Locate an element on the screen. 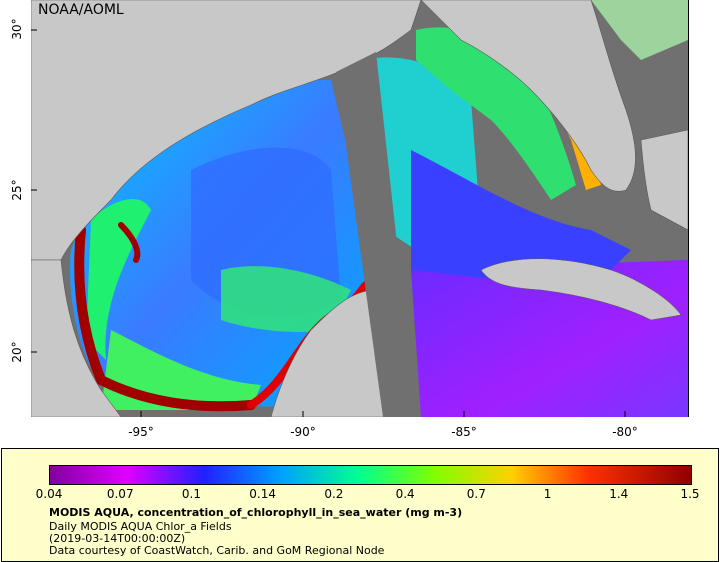 Image resolution: width=720 pixels, height=562 pixels. colorbar-tick-label: 1 is located at coordinates (547, 494).